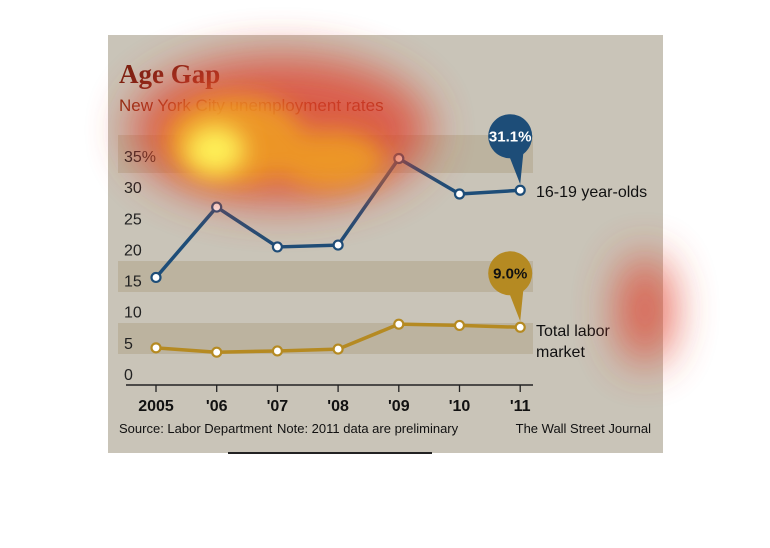 The height and width of the screenshot is (548, 770). I want to click on teen-callout-value: 31.1%, so click(510, 136).